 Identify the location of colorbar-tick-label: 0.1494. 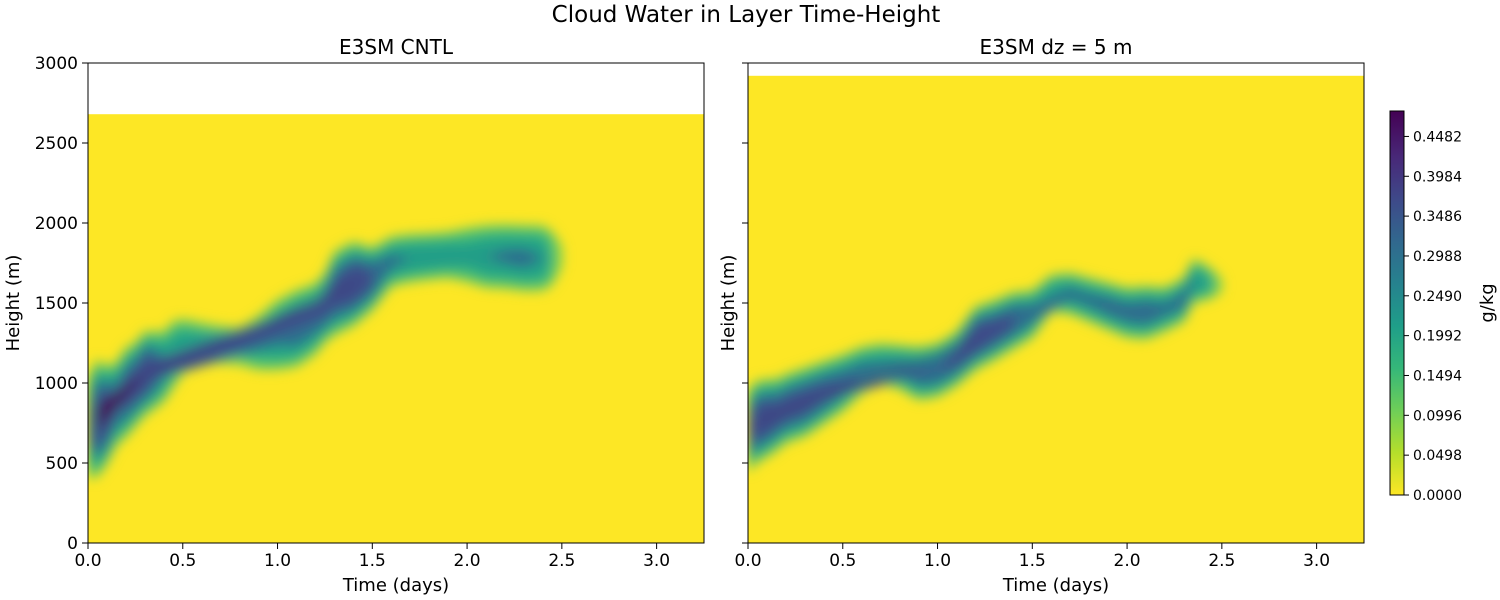
(1437, 376).